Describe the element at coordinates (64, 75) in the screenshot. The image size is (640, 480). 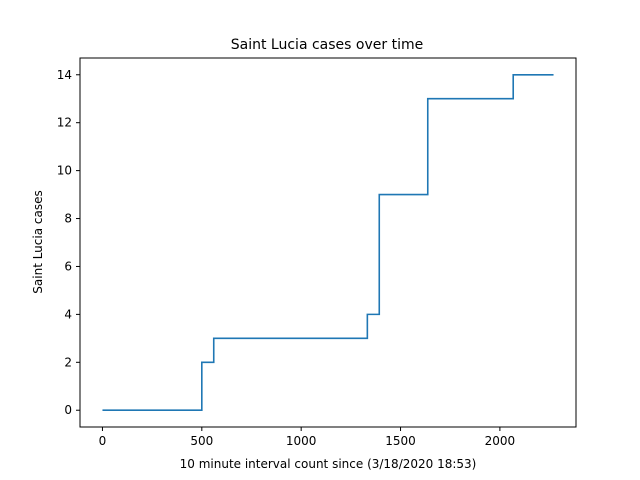
I see `y-tick-label: 14` at that location.